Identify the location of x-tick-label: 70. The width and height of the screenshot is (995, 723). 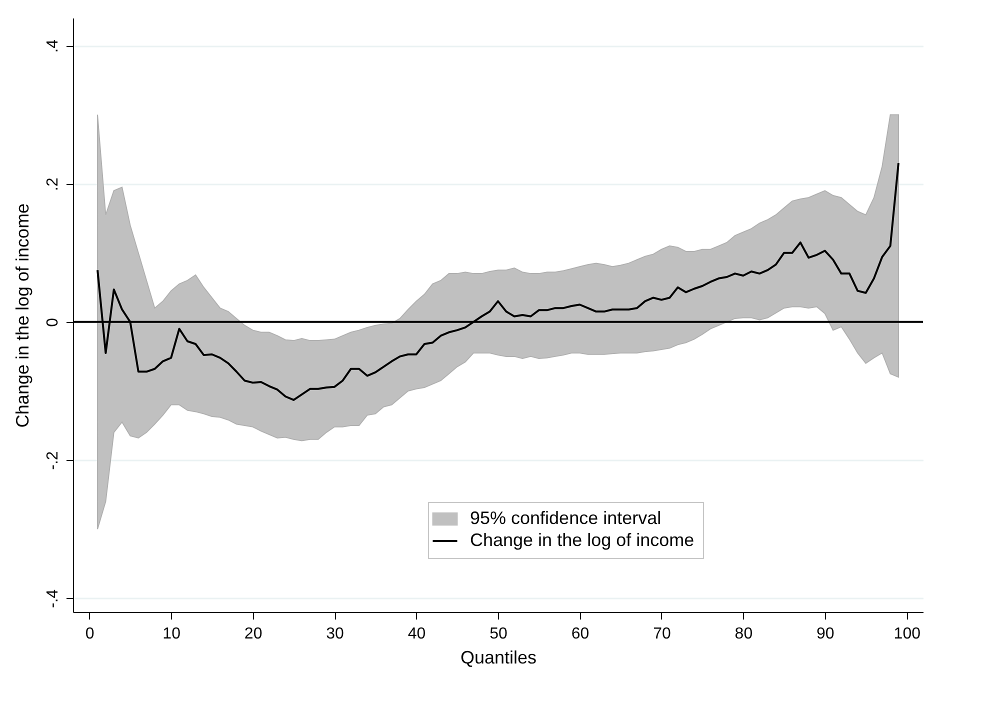
(662, 634).